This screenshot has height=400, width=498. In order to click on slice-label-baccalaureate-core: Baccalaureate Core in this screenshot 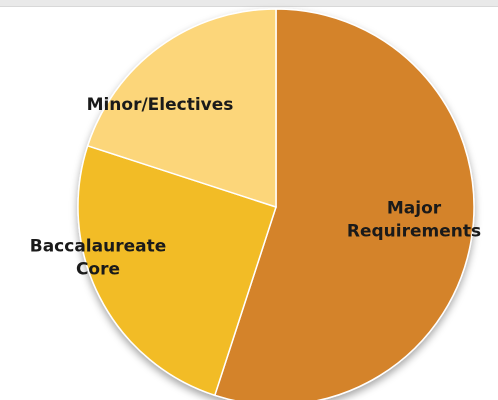, I will do `click(98, 258)`.